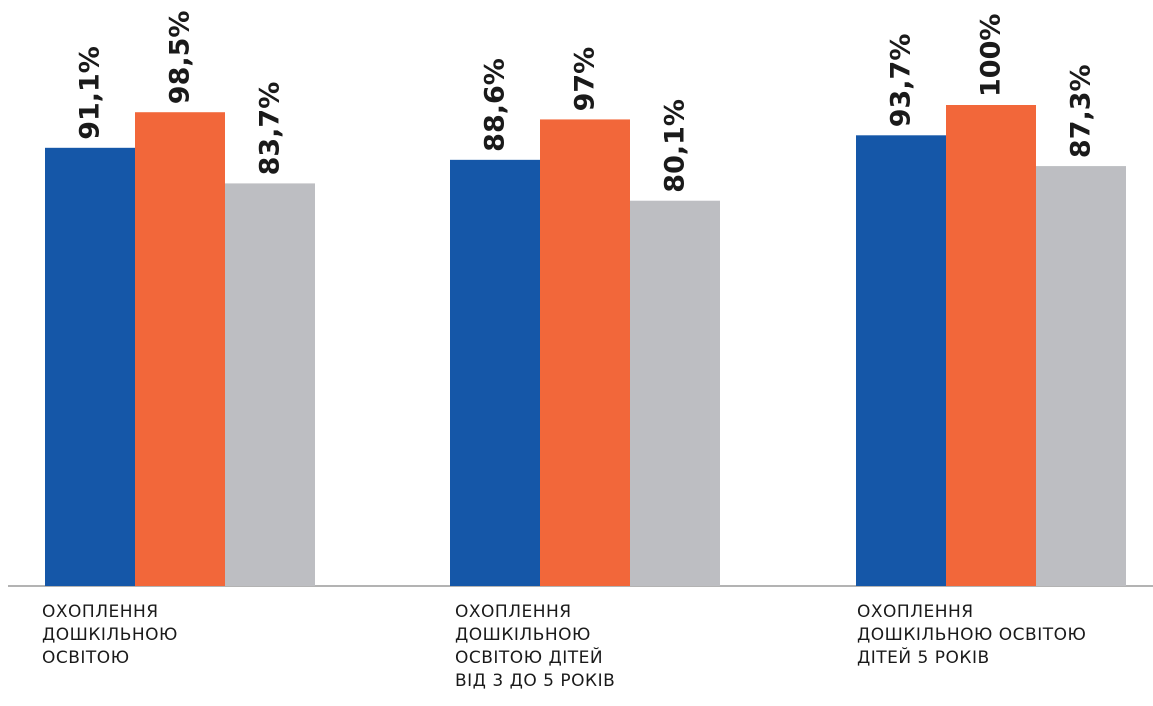 The width and height of the screenshot is (1153, 706). I want to click on data-label-2-2: 97%, so click(585, 79).